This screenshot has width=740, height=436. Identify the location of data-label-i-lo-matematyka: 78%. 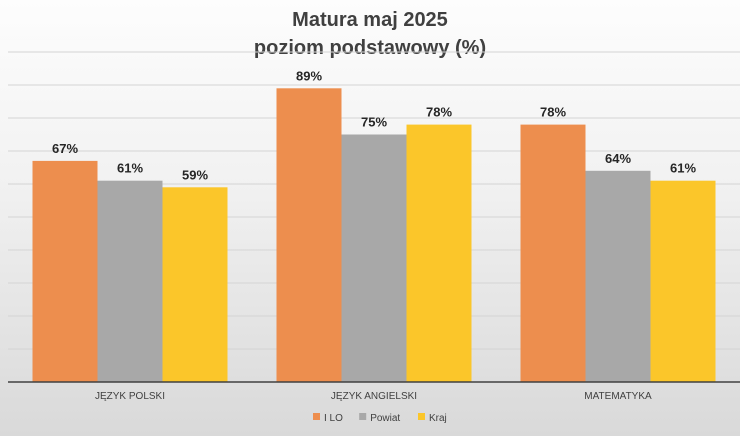
(553, 112).